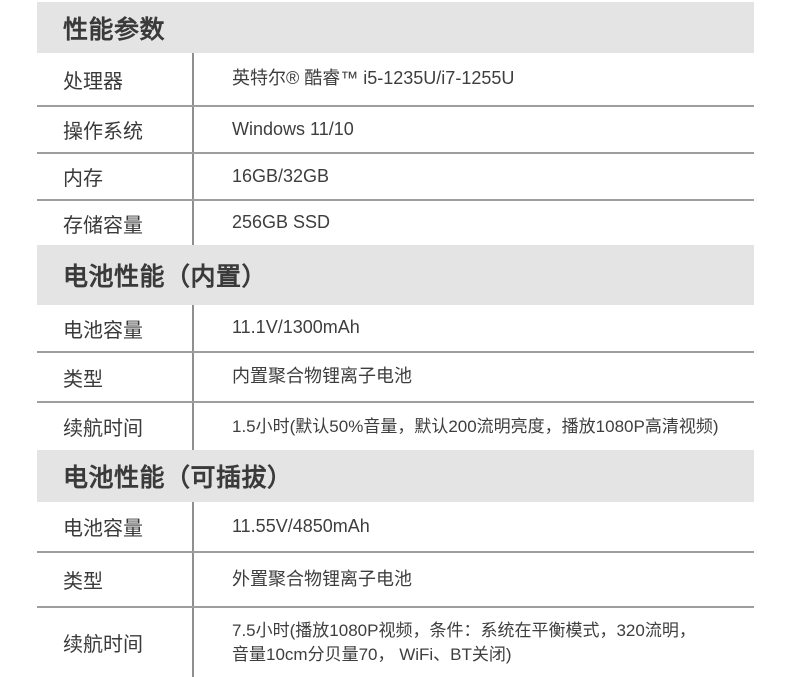  What do you see at coordinates (473, 129) in the screenshot?
I see `spec-value: Windows 11/10` at bounding box center [473, 129].